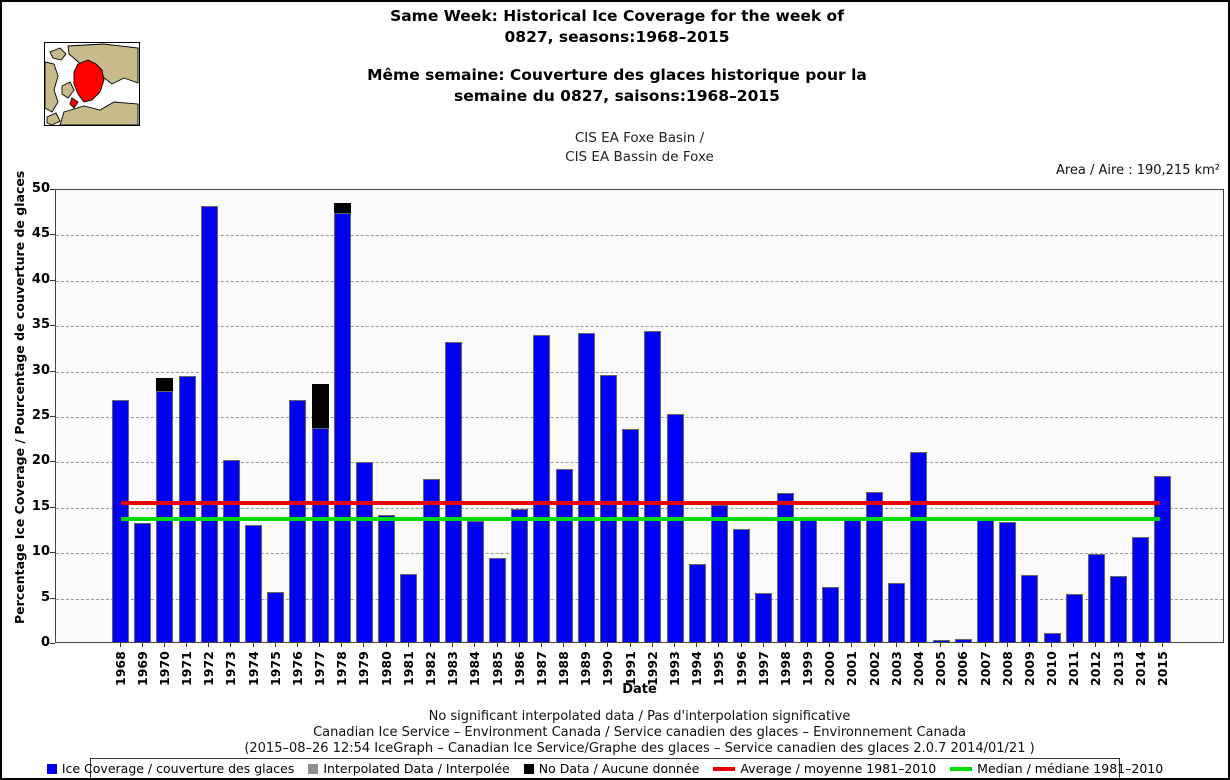 The height and width of the screenshot is (780, 1230). What do you see at coordinates (231, 551) in the screenshot?
I see `bar-1973` at bounding box center [231, 551].